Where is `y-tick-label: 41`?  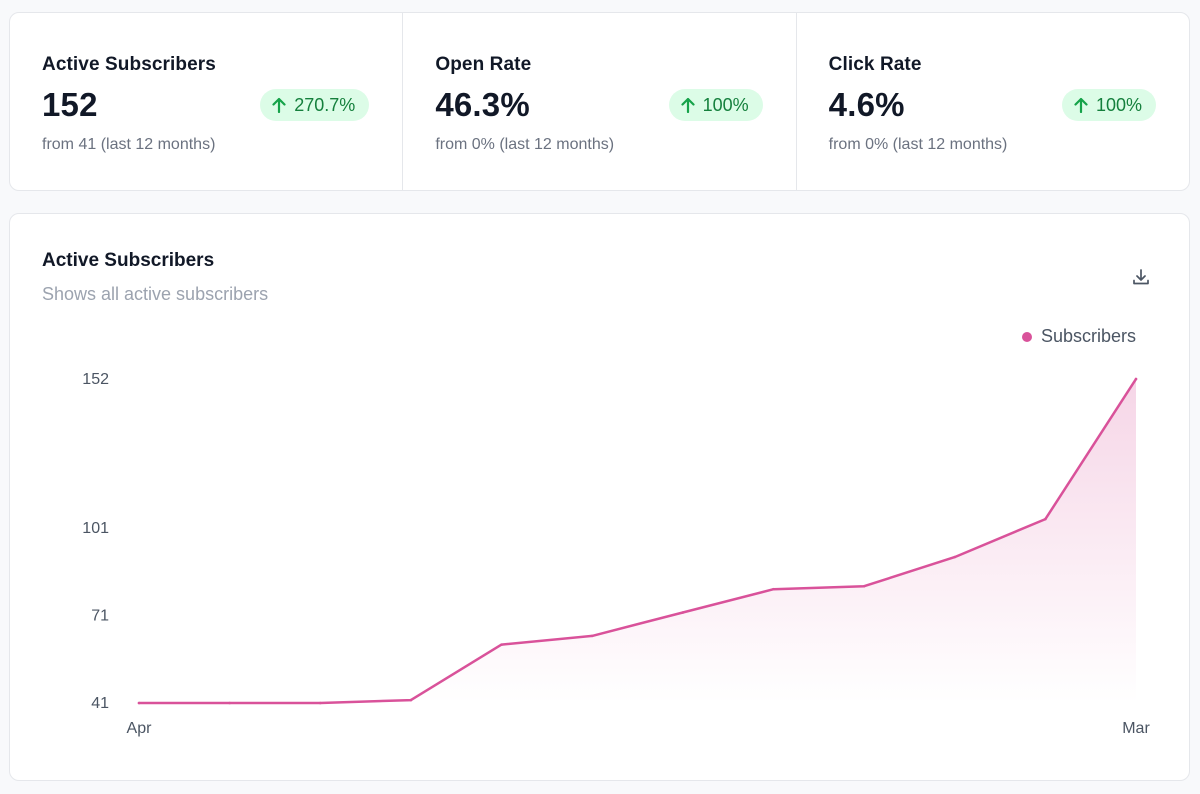 y-tick-label: 41 is located at coordinates (100, 703).